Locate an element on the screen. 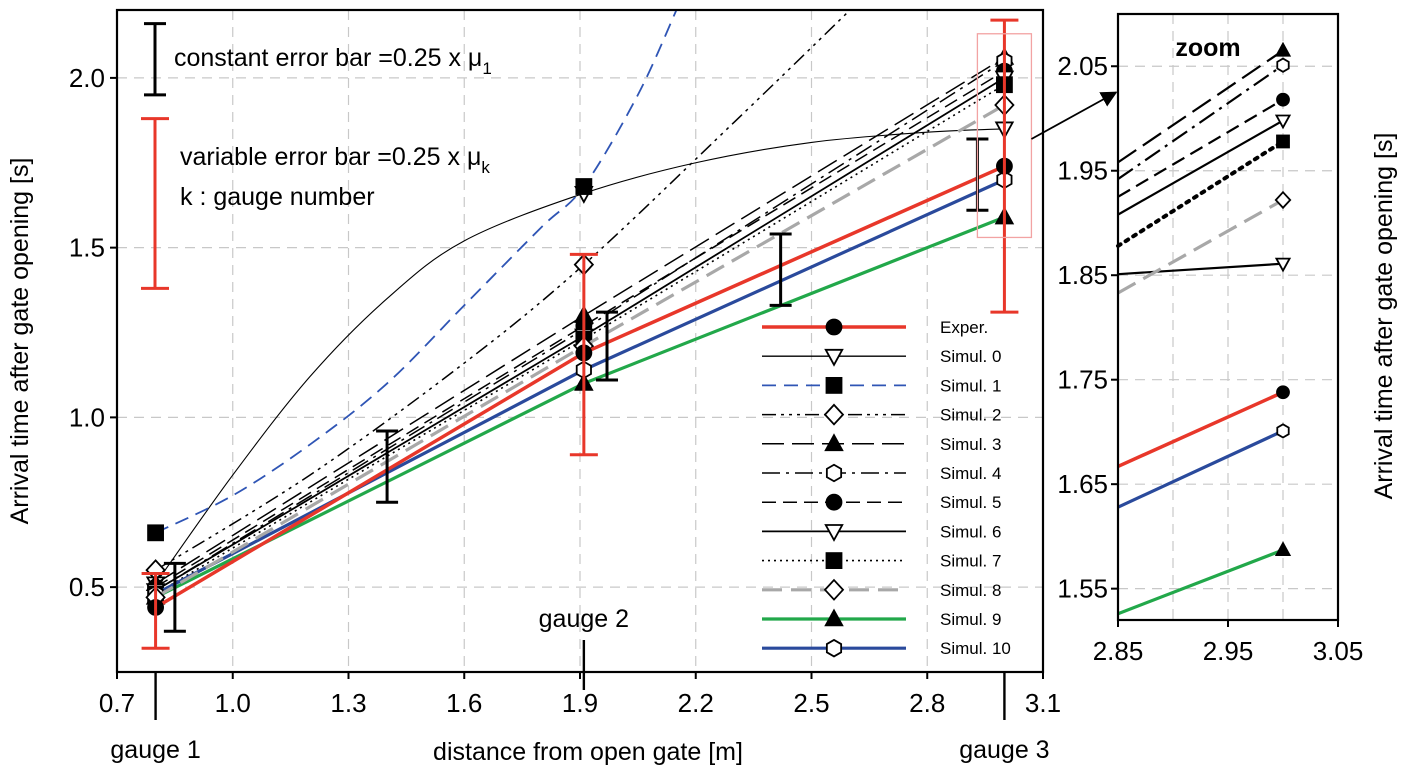 The width and height of the screenshot is (1410, 771). gauge-marker-1: gauge 1 is located at coordinates (155, 718).